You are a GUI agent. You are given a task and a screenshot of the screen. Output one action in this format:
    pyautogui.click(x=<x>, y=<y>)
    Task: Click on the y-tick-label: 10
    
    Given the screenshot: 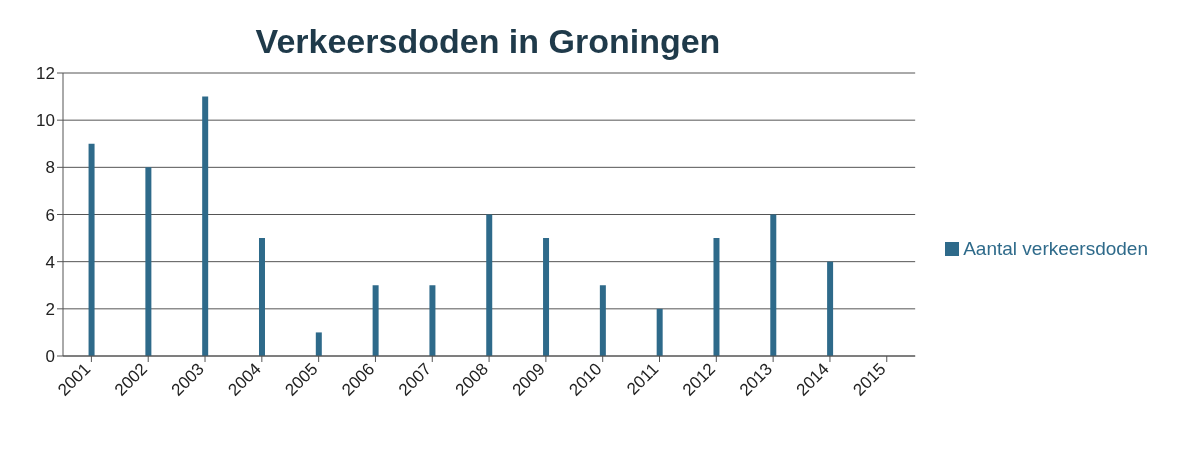 What is the action you would take?
    pyautogui.click(x=45, y=121)
    